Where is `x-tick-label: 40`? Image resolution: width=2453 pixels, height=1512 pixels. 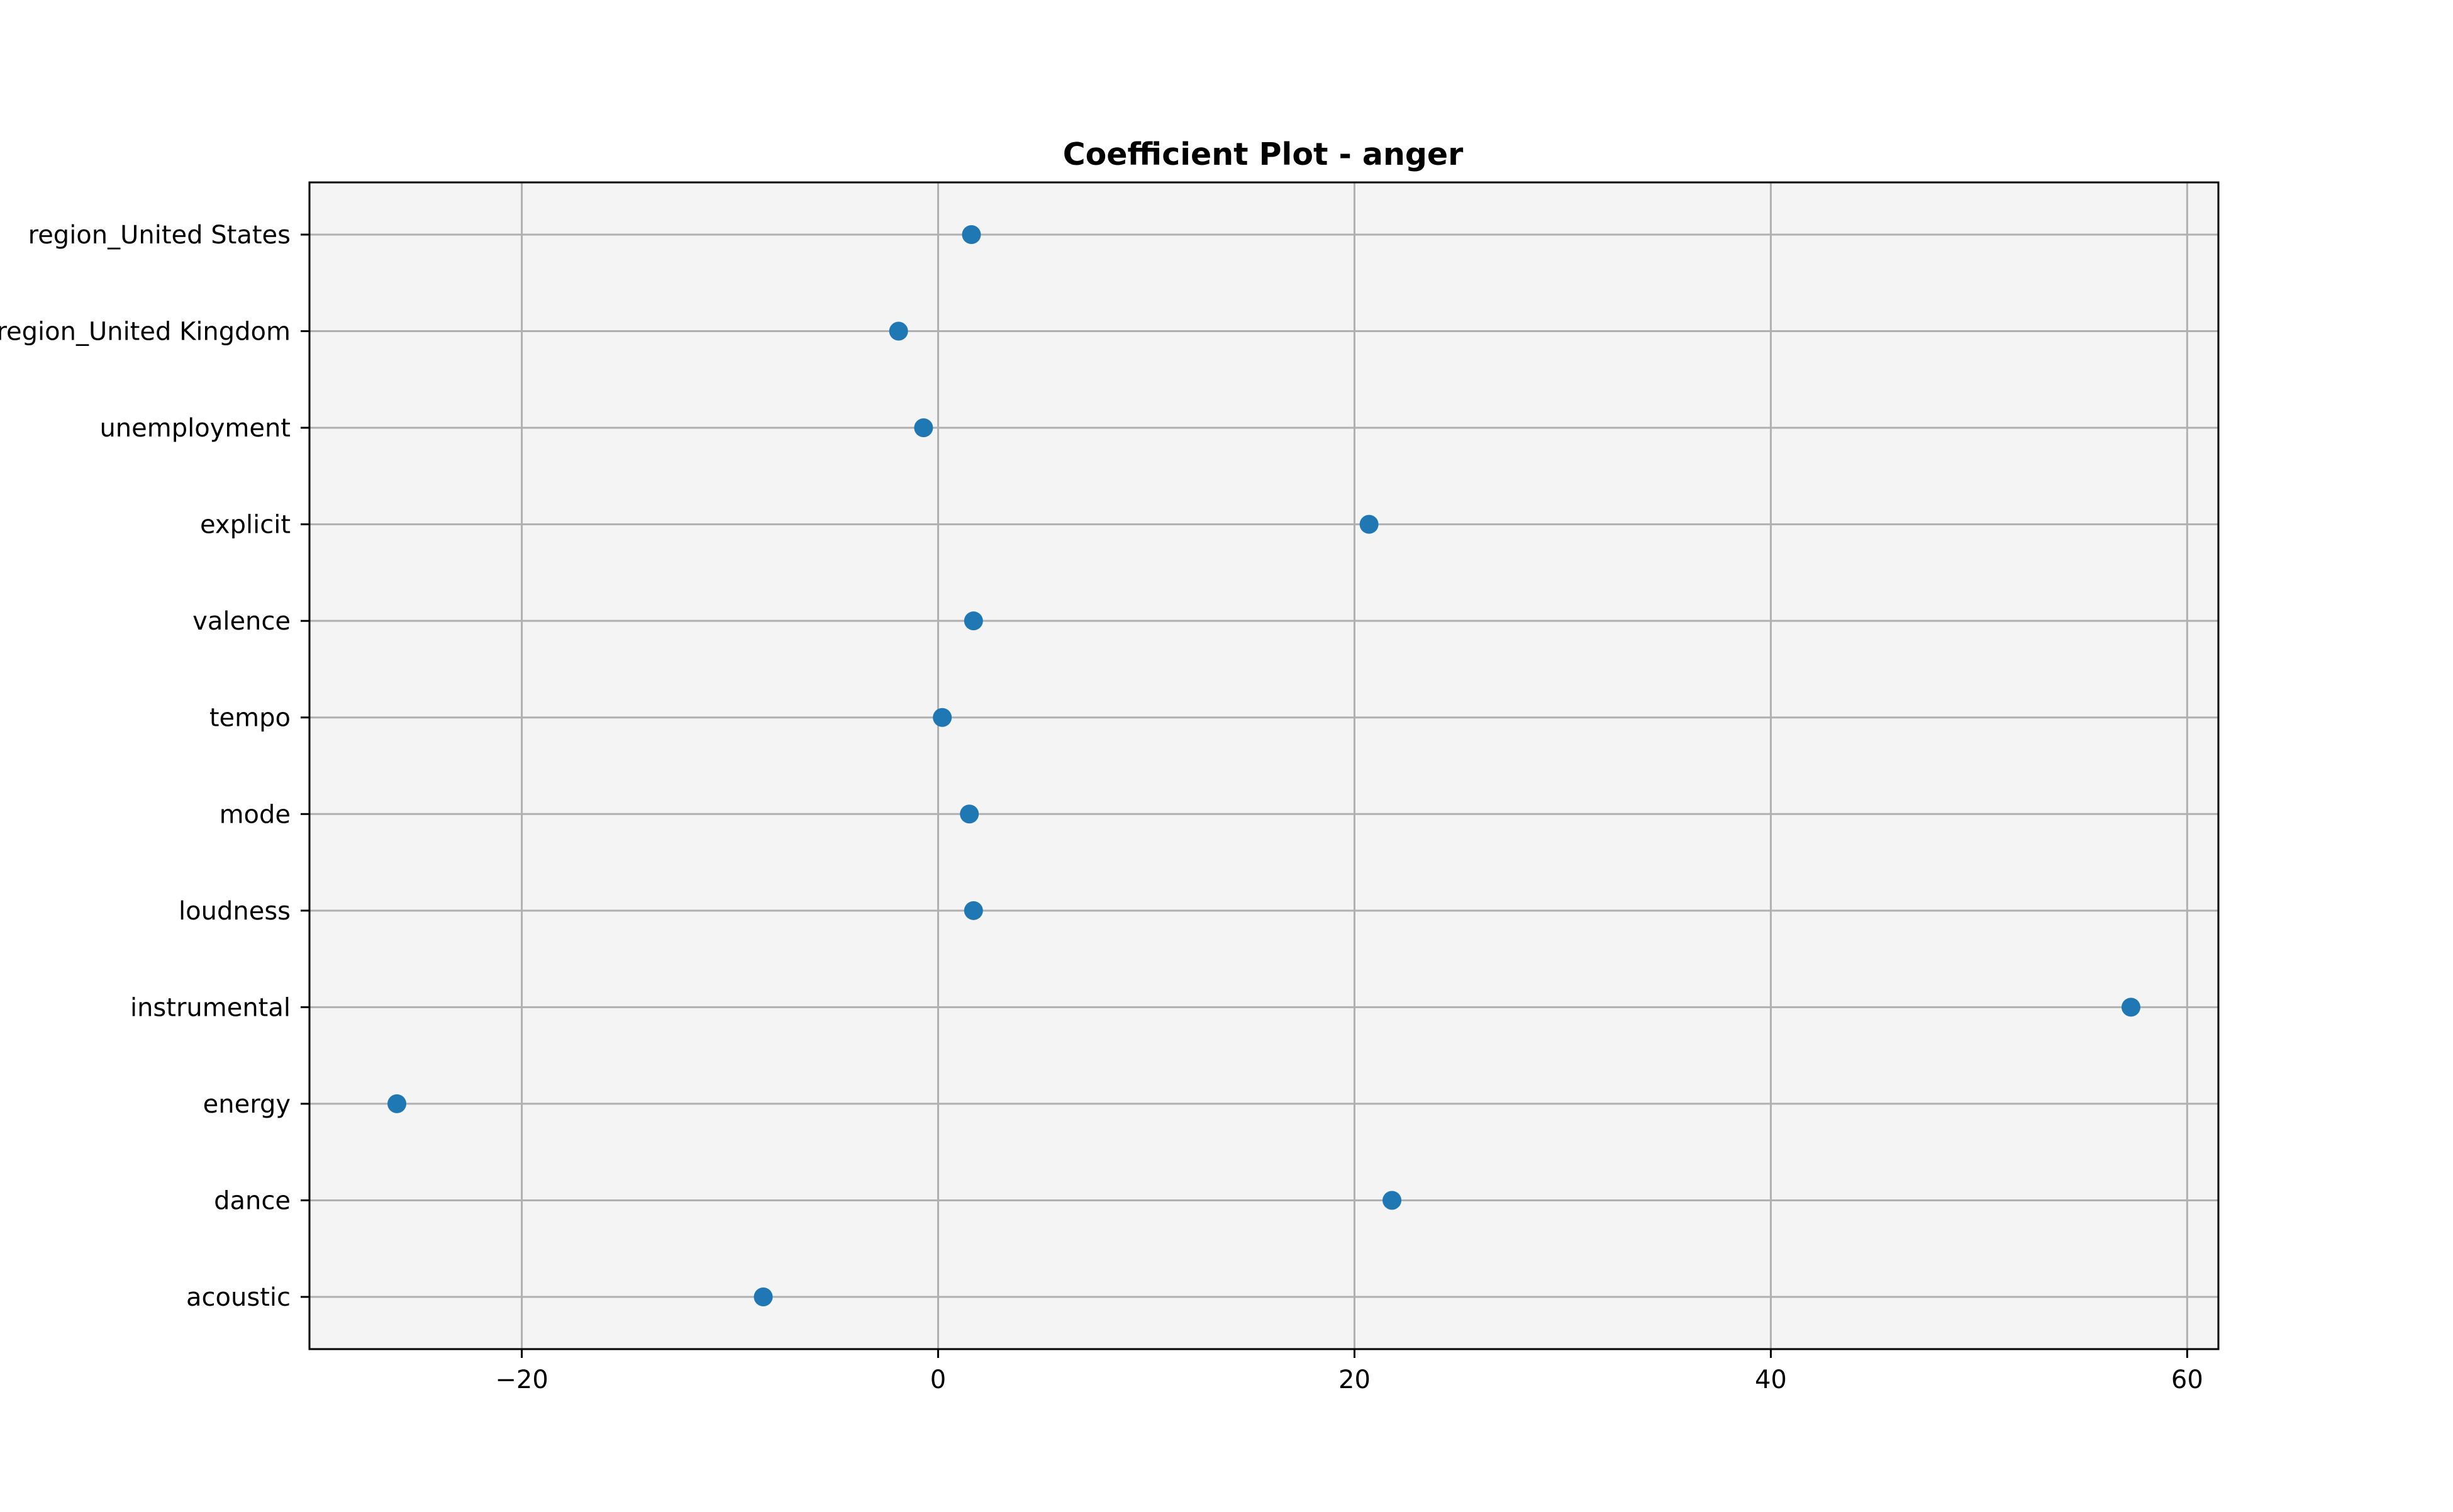
x-tick-label: 40 is located at coordinates (1771, 1379).